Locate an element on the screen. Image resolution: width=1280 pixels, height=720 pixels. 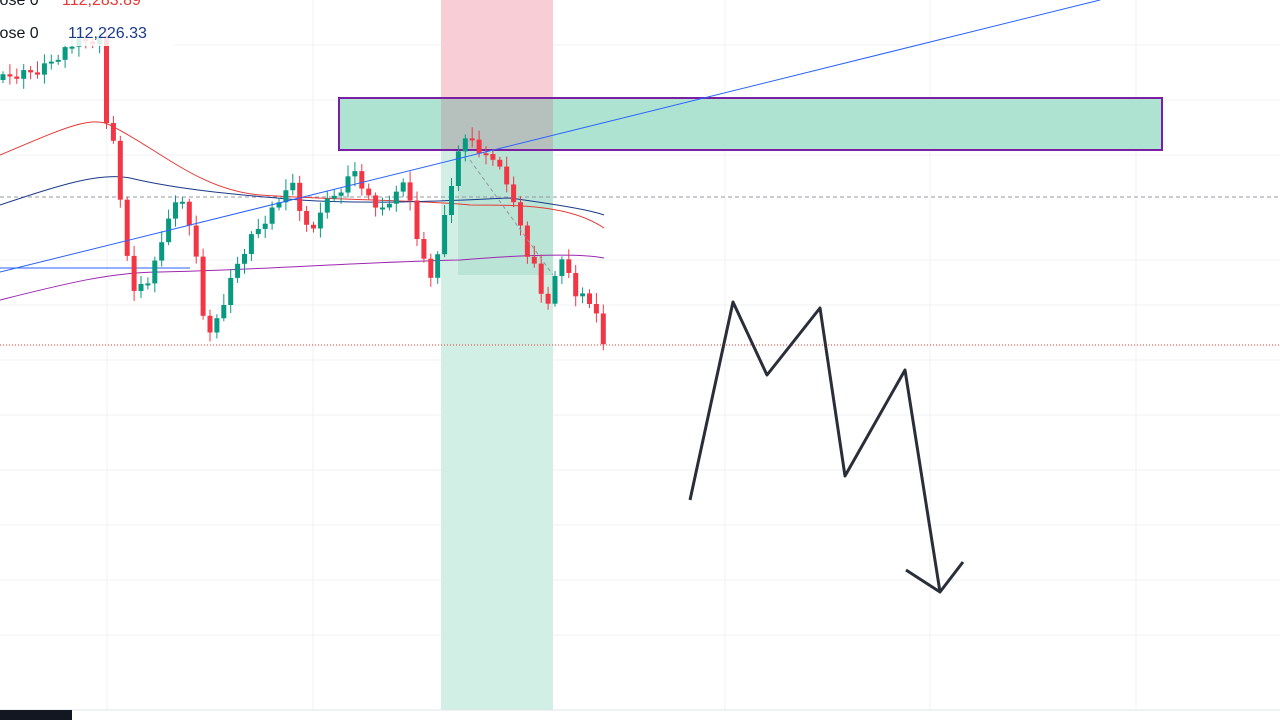
drawn-arrow is located at coordinates (935, 577).